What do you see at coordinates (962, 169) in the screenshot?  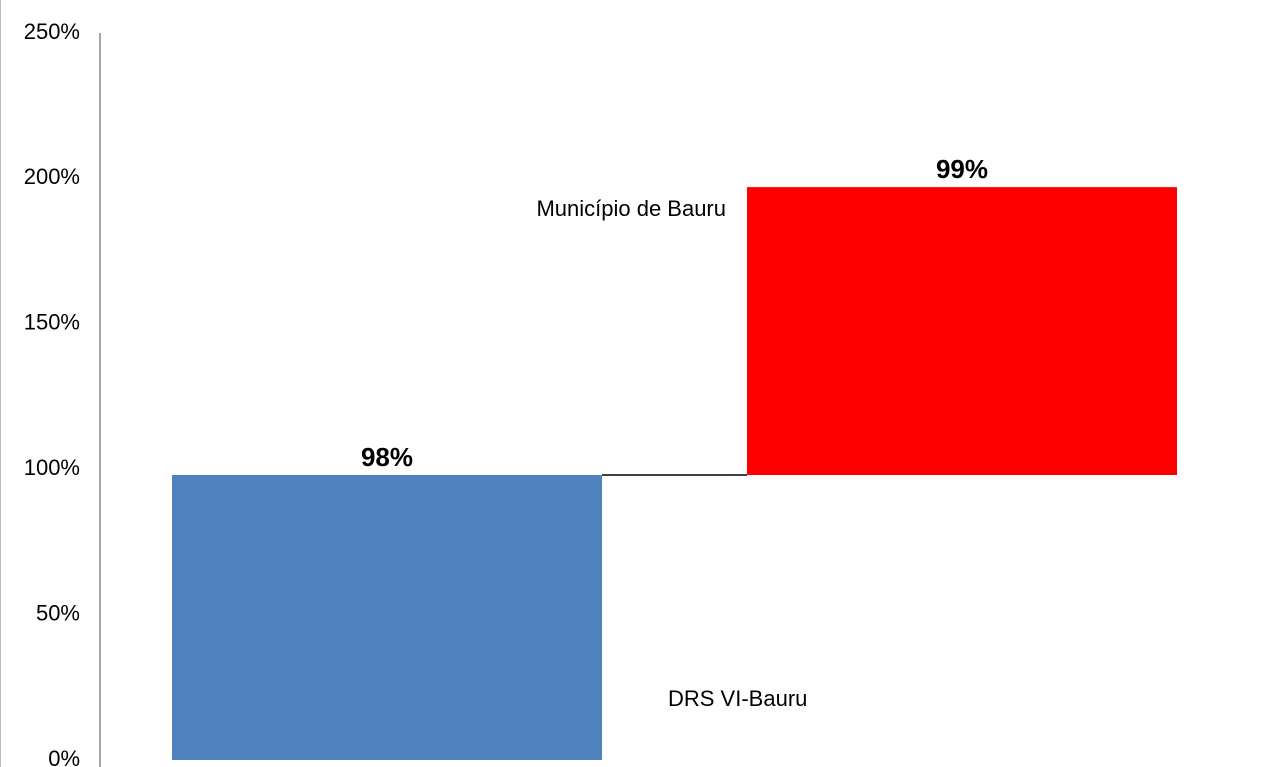 I see `value-label: 99%` at bounding box center [962, 169].